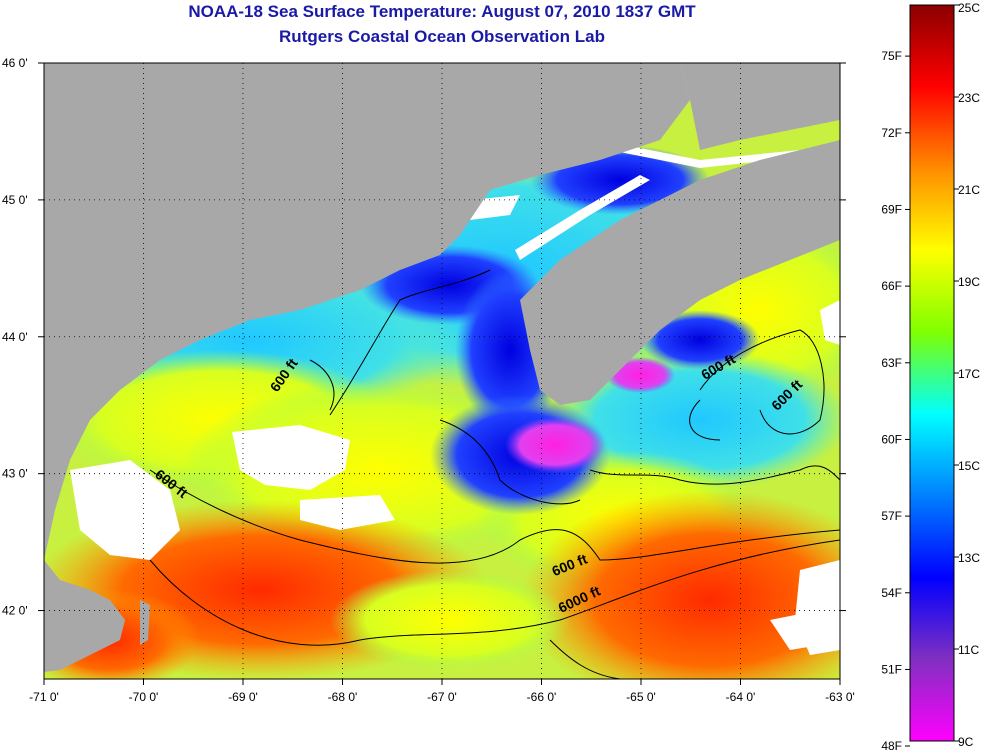  What do you see at coordinates (969, 282) in the screenshot?
I see `colorbar-celsius-label: 19C` at bounding box center [969, 282].